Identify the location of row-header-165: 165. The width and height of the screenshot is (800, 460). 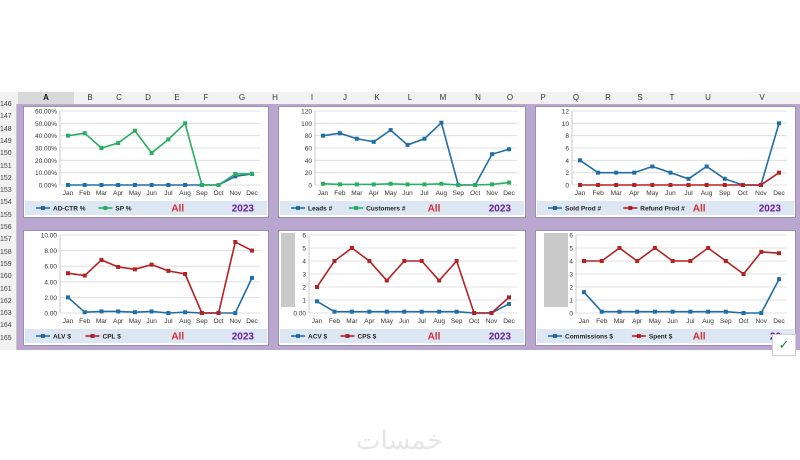
(6, 338).